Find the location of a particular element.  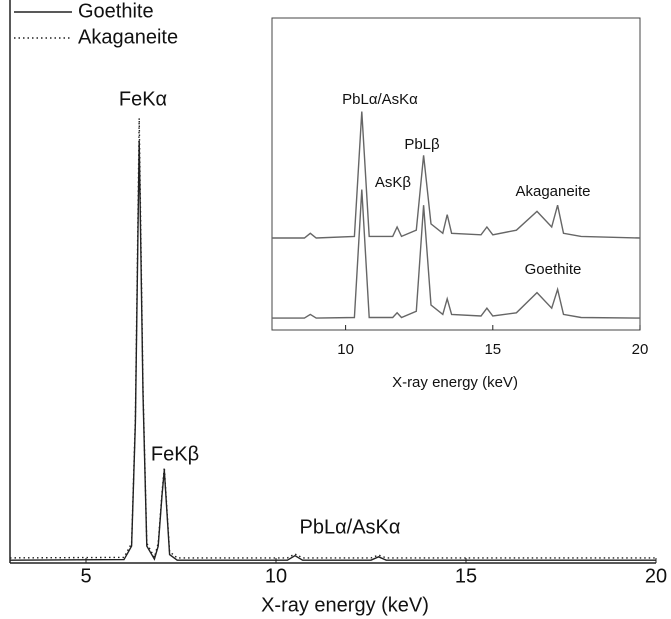

annotation: PbLβ is located at coordinates (422, 144).